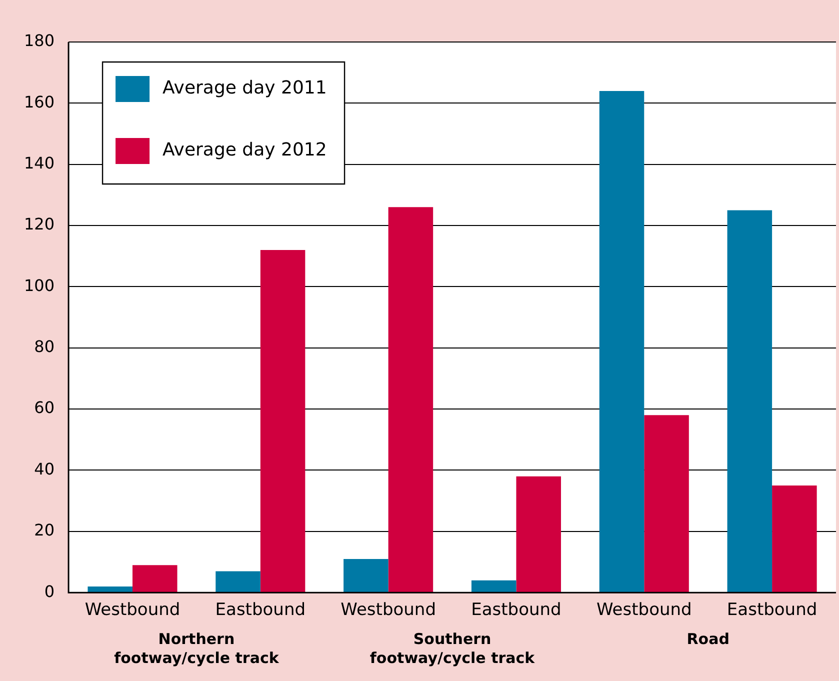  Describe the element at coordinates (39, 40) in the screenshot. I see `y-tick-label: 180` at that location.